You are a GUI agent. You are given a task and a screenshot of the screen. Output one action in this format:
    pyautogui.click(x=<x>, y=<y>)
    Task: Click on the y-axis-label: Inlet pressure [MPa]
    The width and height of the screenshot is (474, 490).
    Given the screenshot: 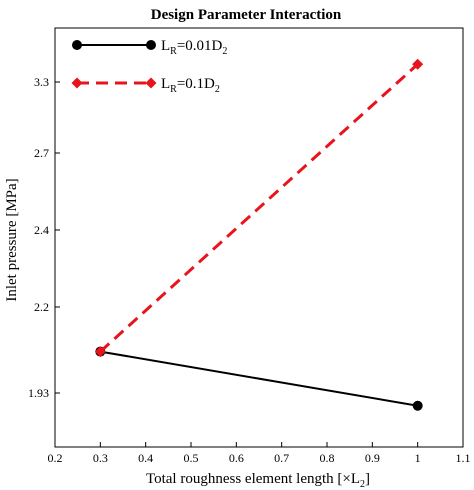 What is the action you would take?
    pyautogui.click(x=12, y=239)
    